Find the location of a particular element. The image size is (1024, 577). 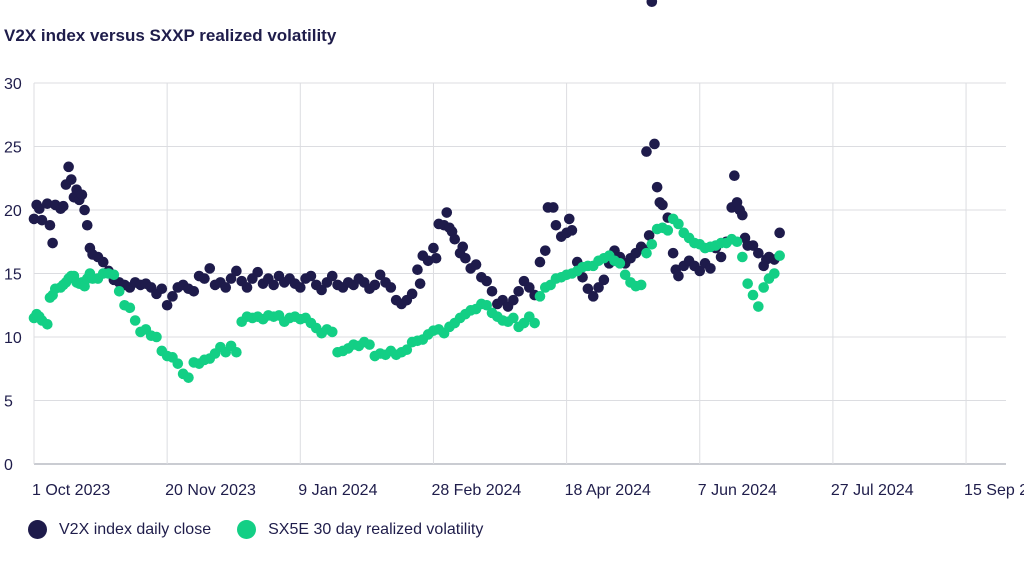

x-tick-label: 7 Jun 2024 is located at coordinates (737, 490).